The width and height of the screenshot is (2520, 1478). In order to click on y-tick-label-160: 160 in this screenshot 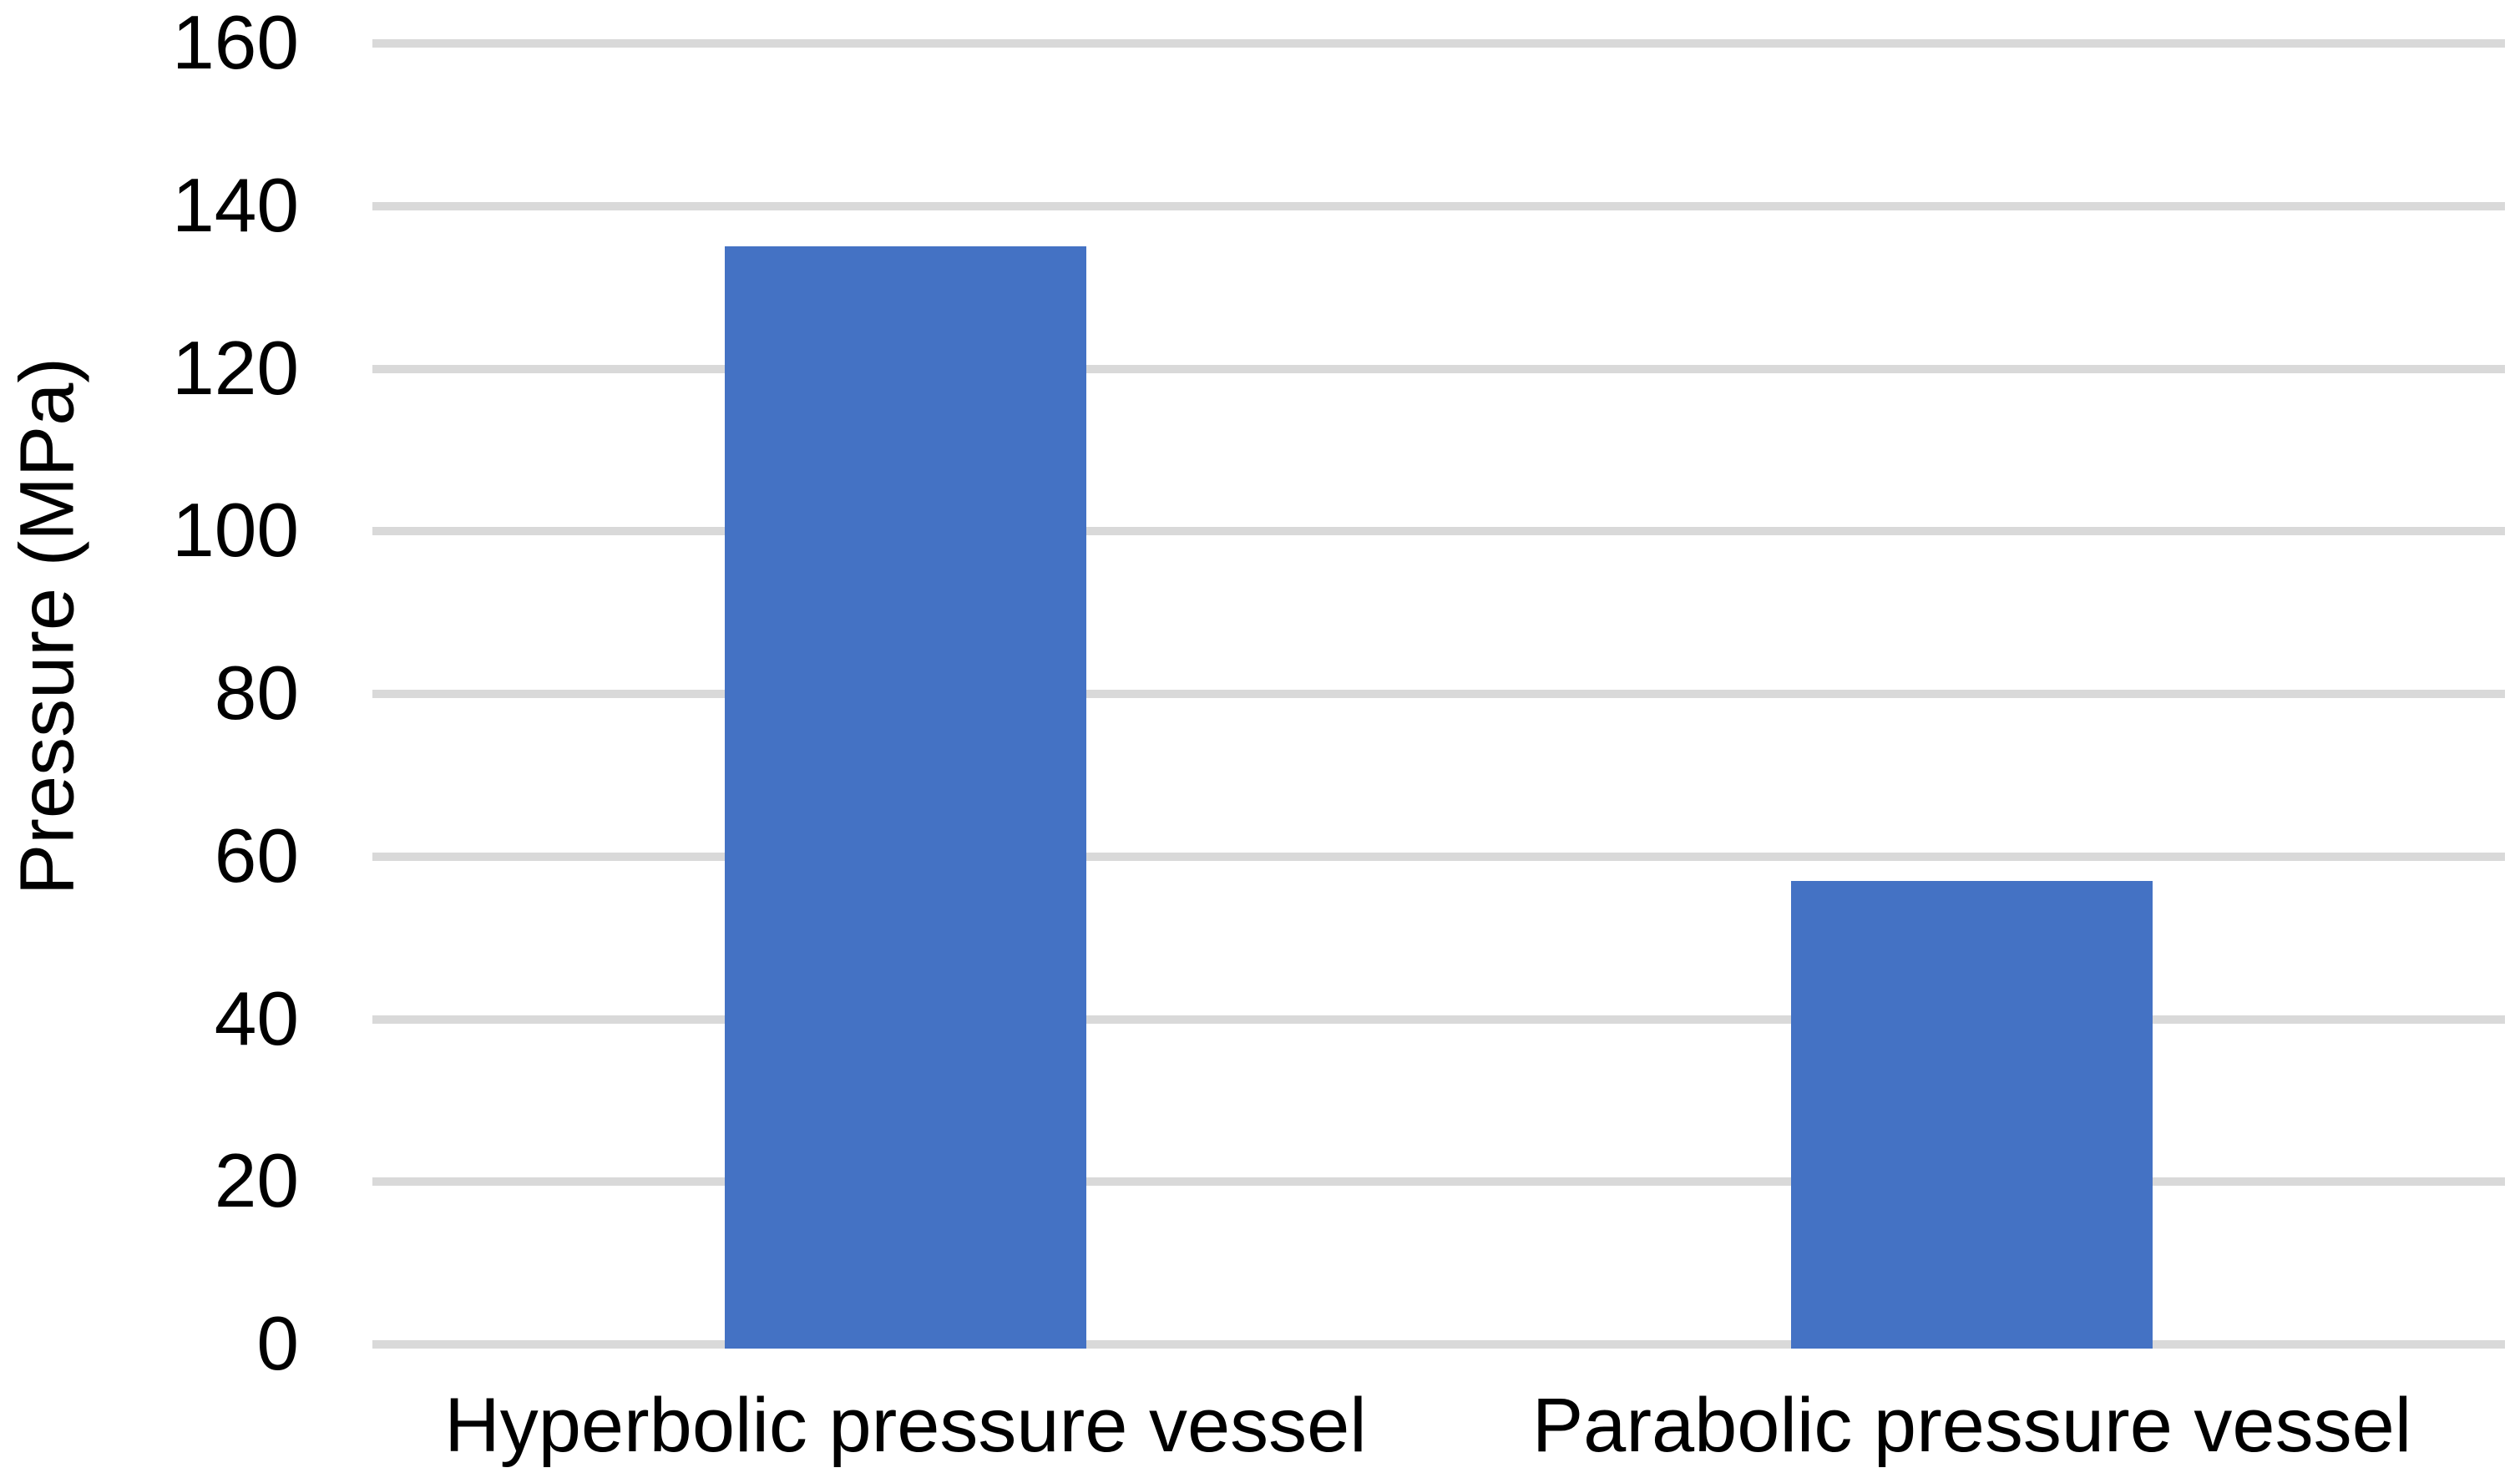, I will do `click(235, 43)`.